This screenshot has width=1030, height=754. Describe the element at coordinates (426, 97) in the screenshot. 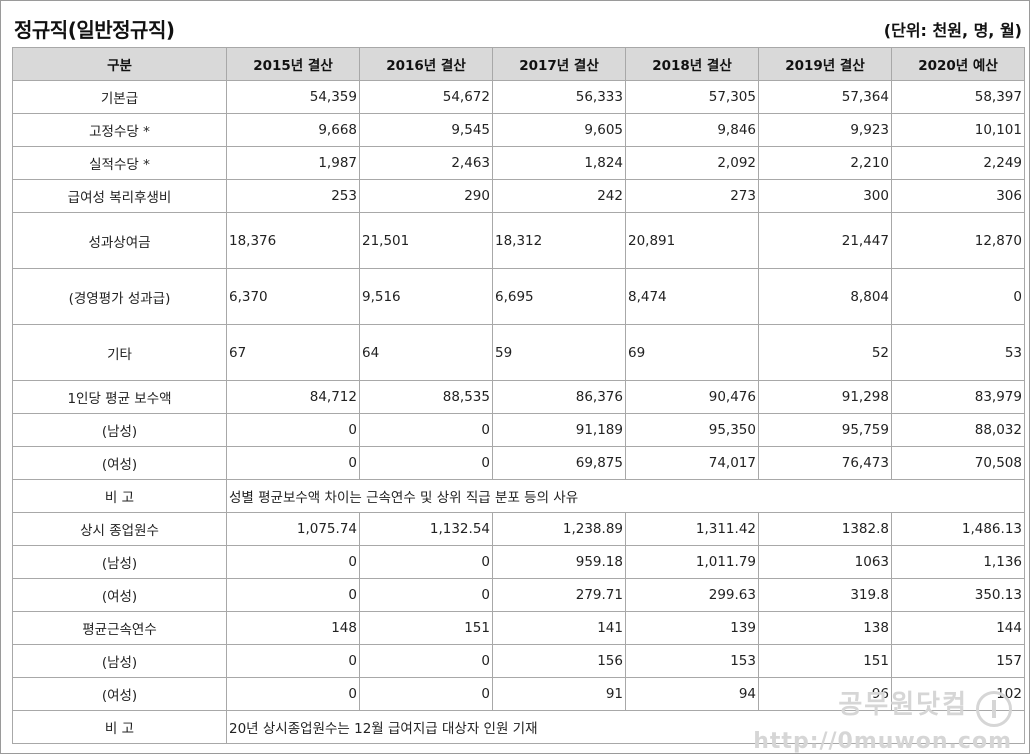

I see `table-cell: 54,672` at that location.